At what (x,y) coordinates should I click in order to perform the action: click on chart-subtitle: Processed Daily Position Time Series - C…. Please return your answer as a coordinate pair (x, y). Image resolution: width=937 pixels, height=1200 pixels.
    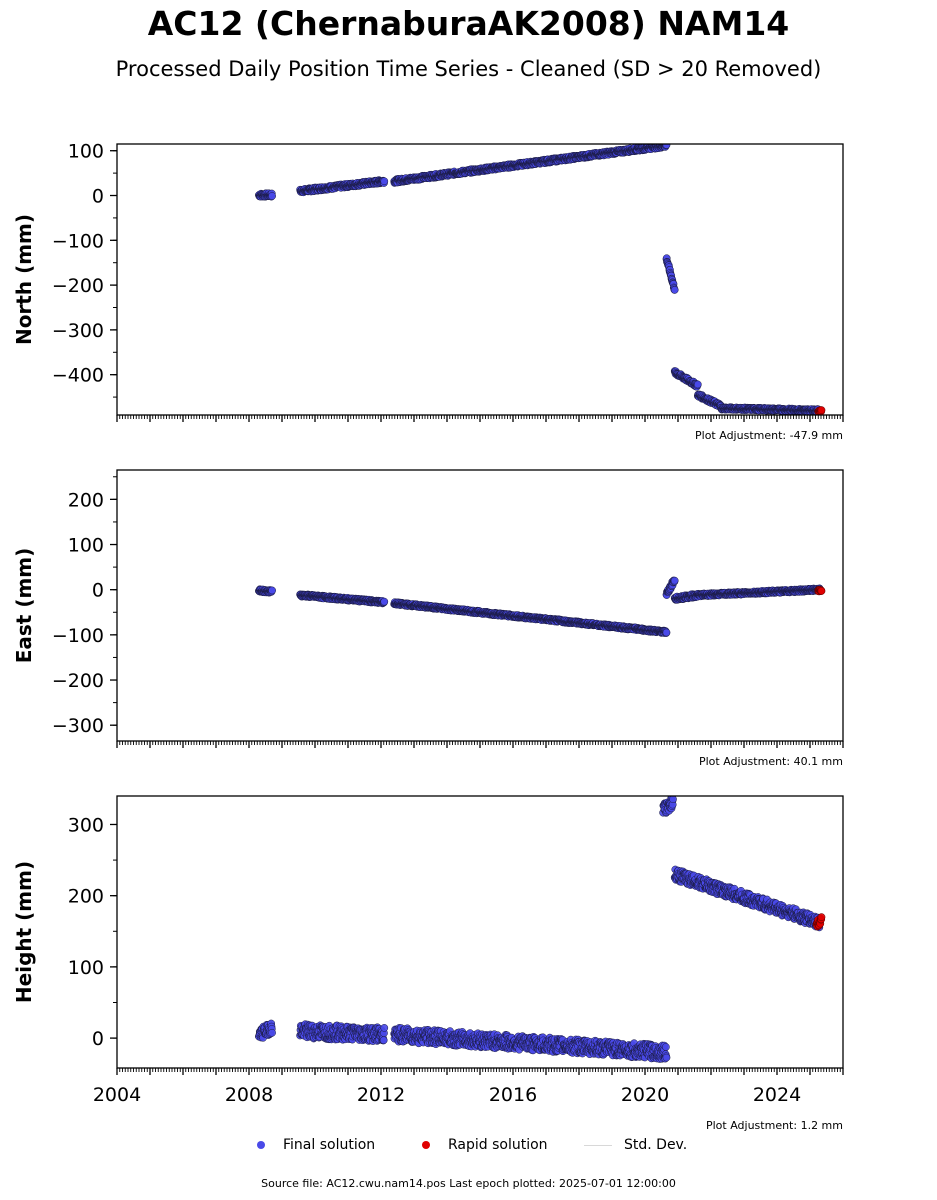
    Looking at the image, I should click on (468, 69).